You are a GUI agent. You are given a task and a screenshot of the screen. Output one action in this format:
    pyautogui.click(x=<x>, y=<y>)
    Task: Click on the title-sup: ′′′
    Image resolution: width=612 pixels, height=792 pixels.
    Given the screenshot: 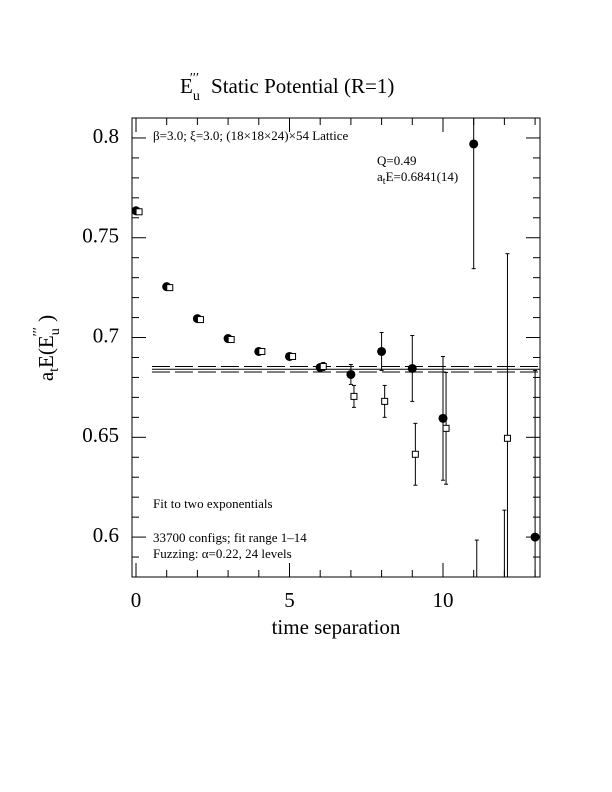 What is the action you would take?
    pyautogui.click(x=194, y=78)
    